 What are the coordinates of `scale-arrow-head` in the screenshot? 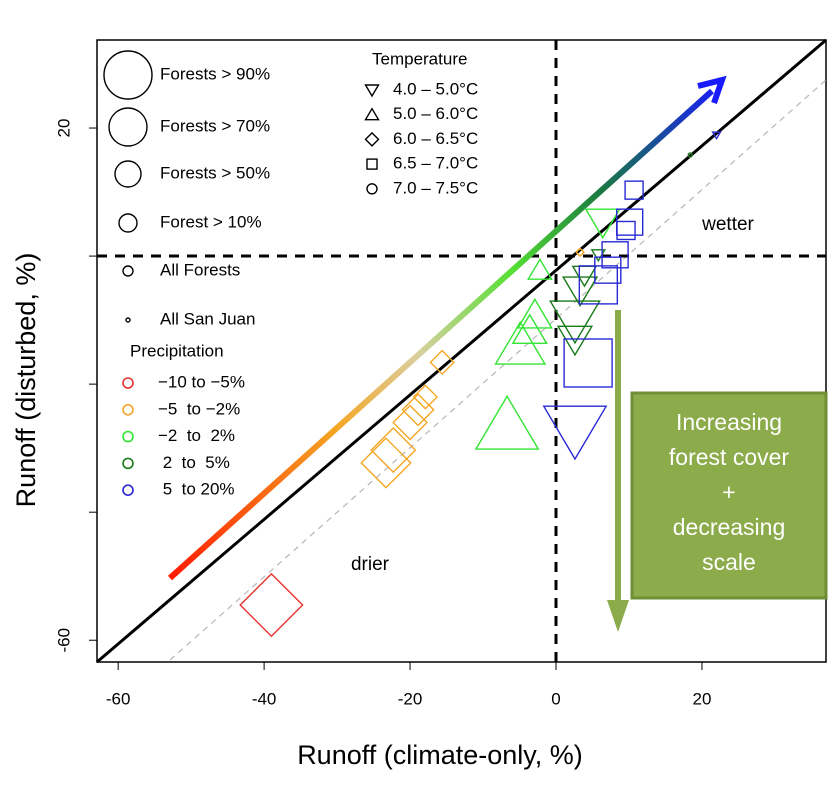 It's located at (618, 616).